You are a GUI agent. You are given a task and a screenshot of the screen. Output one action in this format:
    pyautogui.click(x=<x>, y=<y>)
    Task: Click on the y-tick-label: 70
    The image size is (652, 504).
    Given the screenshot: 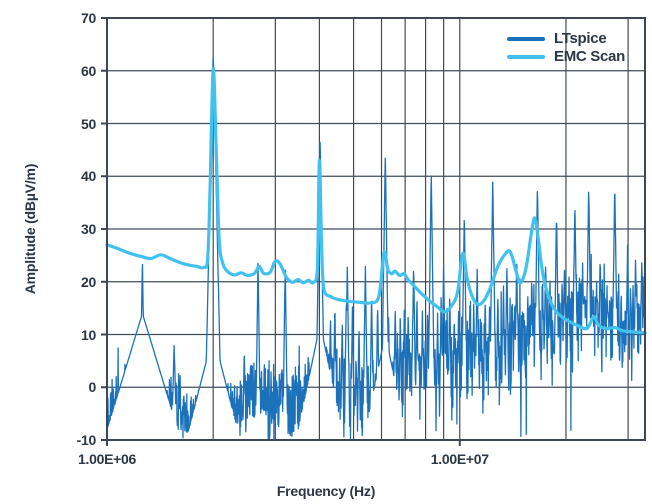 What is the action you would take?
    pyautogui.click(x=88, y=18)
    